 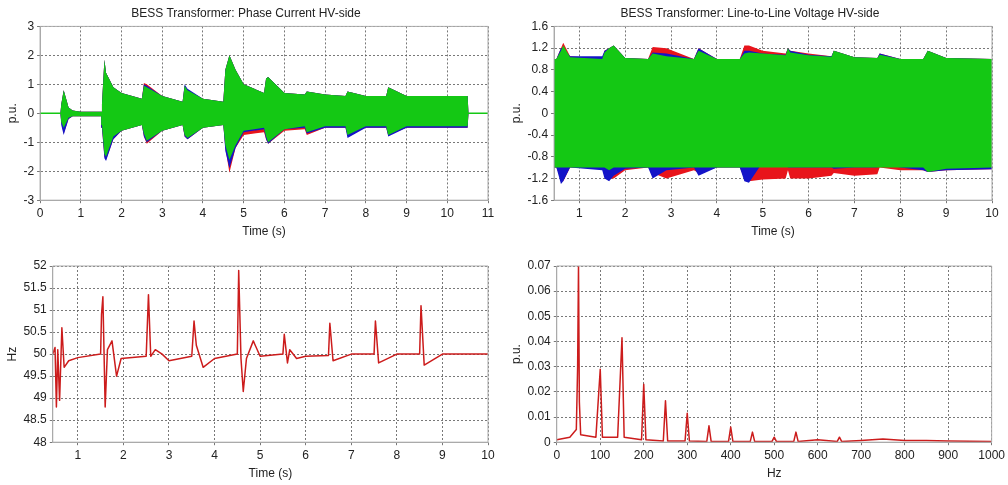 I want to click on y-tick-label: 1.2, so click(x=540, y=47).